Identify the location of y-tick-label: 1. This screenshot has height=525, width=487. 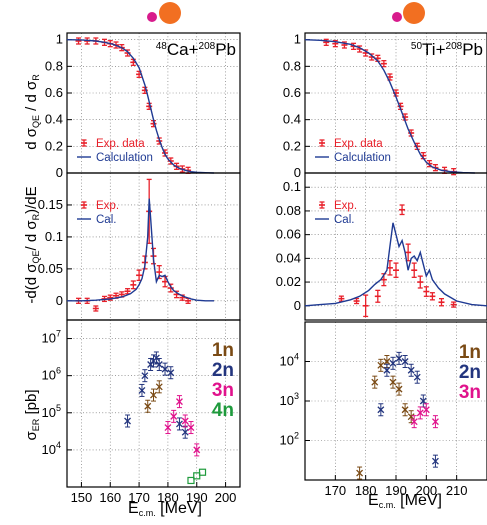
(297, 39).